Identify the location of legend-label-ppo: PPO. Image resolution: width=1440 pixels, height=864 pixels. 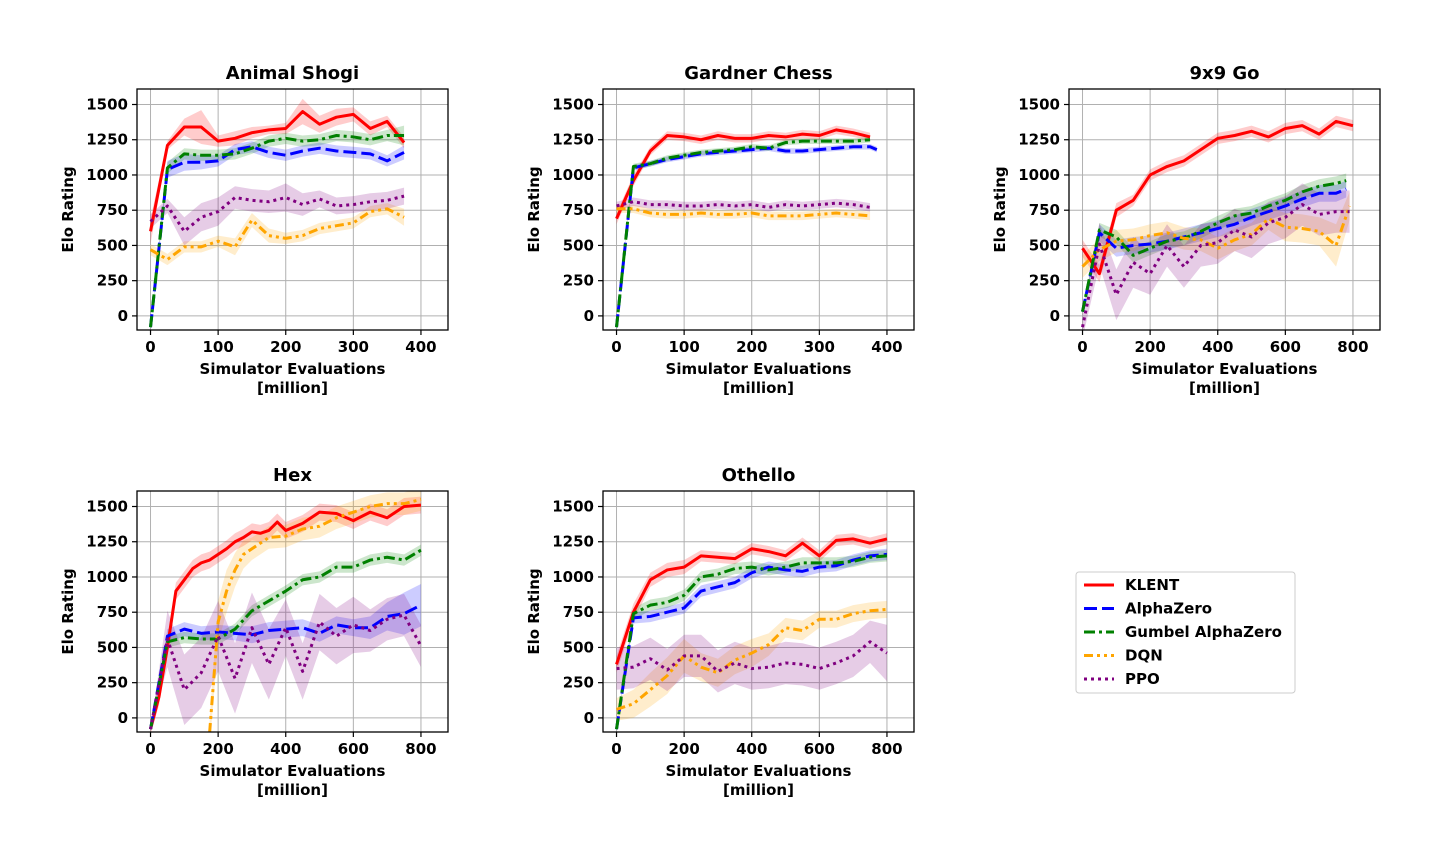
(1142, 679).